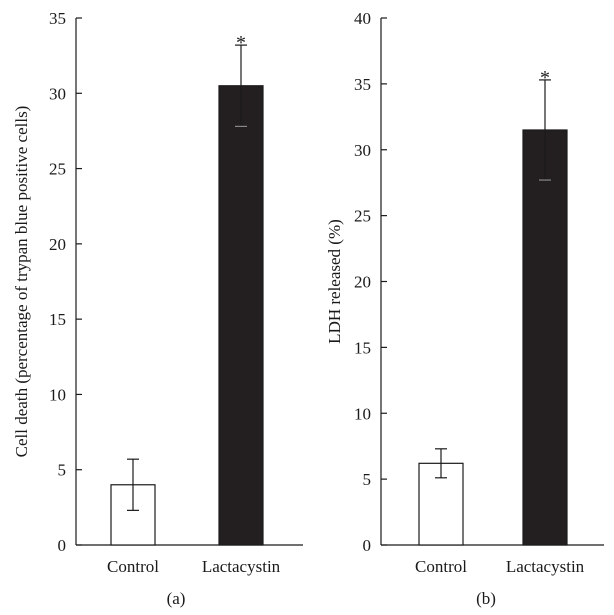 The height and width of the screenshot is (615, 614). What do you see at coordinates (62, 470) in the screenshot?
I see `chart-a-y-tick-label: 5` at bounding box center [62, 470].